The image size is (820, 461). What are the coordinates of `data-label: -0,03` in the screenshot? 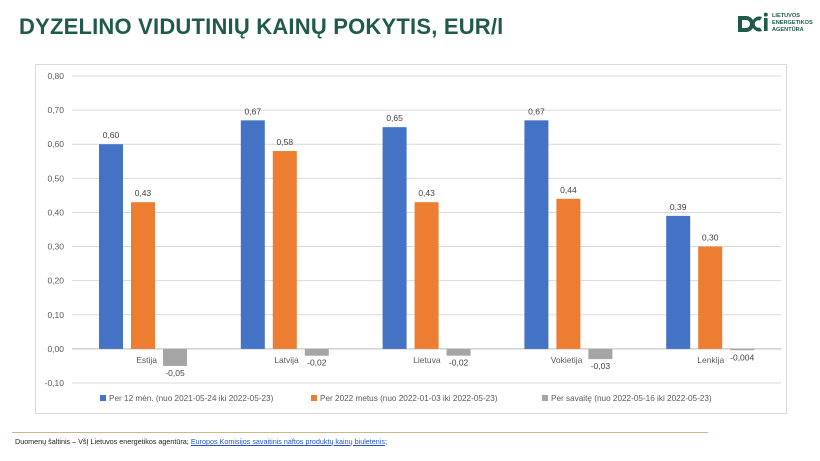 It's located at (601, 366).